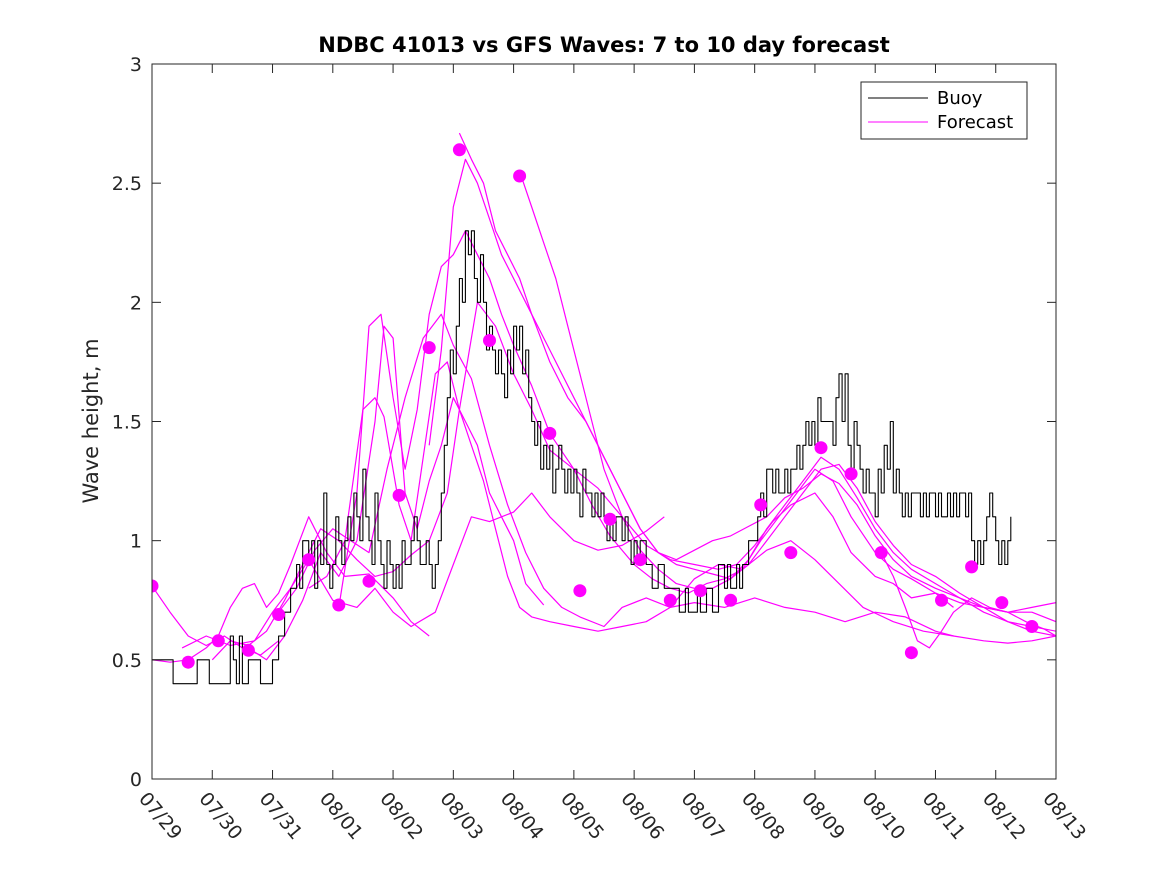 This screenshot has width=1167, height=875. Describe the element at coordinates (127, 661) in the screenshot. I see `y-tick-label: 0.5` at that location.